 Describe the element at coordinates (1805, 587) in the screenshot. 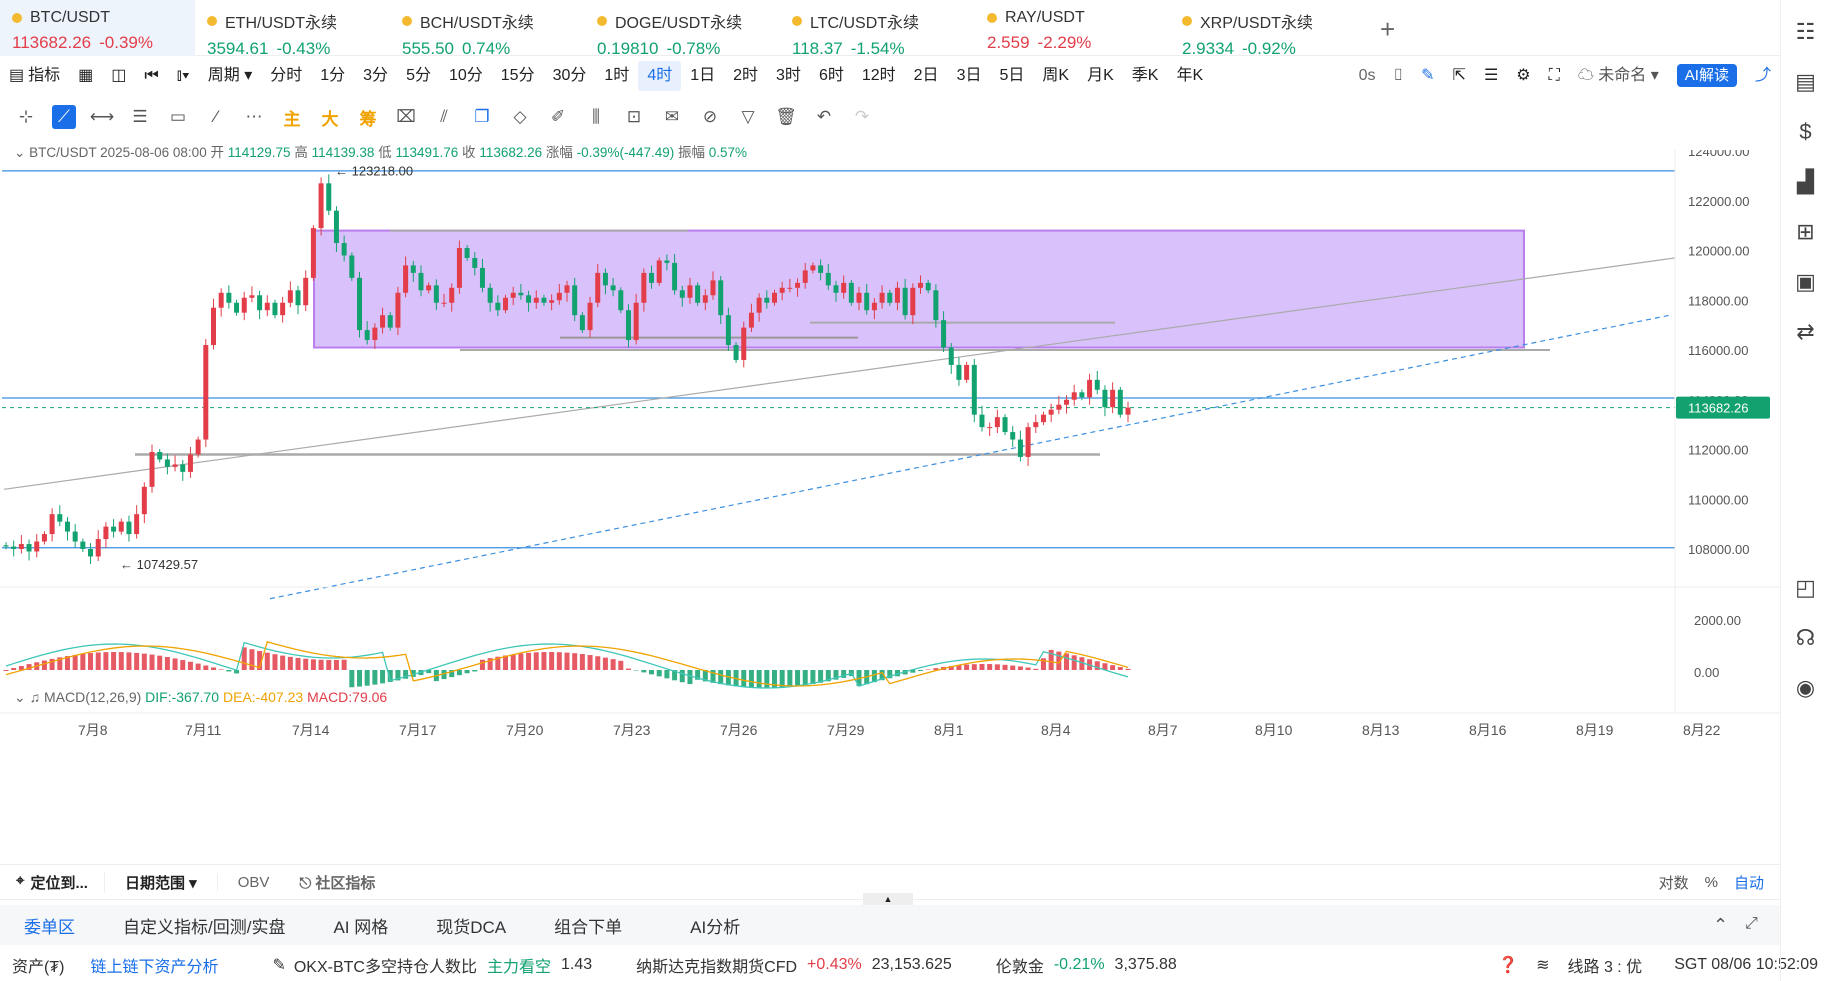

I see `panel-icon: ◰` at that location.